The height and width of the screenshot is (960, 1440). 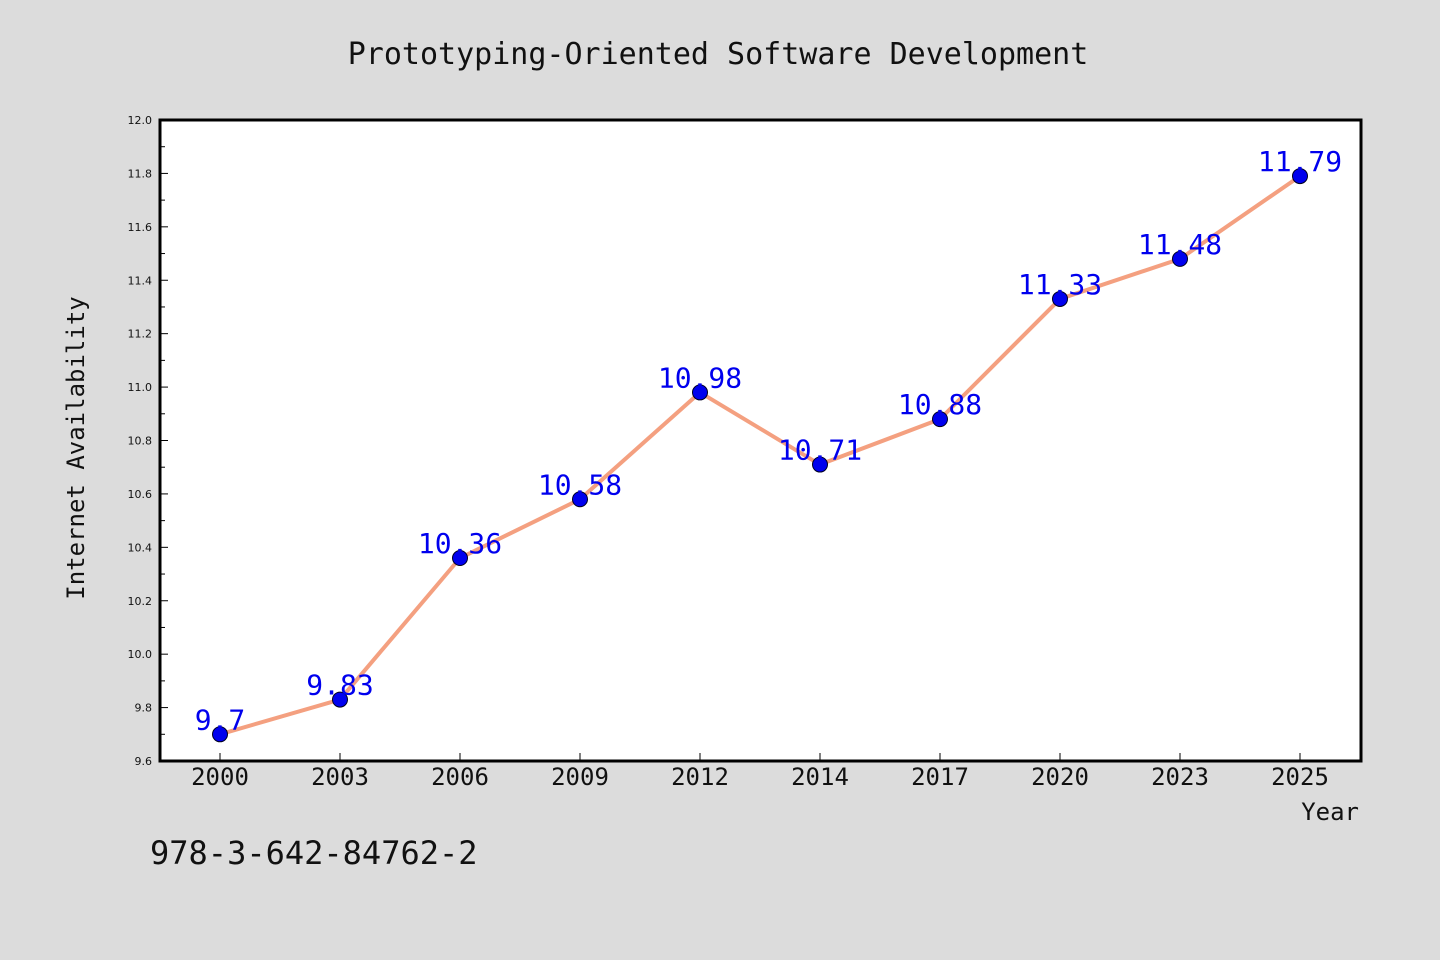 I want to click on y-tick-label: 11.4, so click(x=140, y=280).